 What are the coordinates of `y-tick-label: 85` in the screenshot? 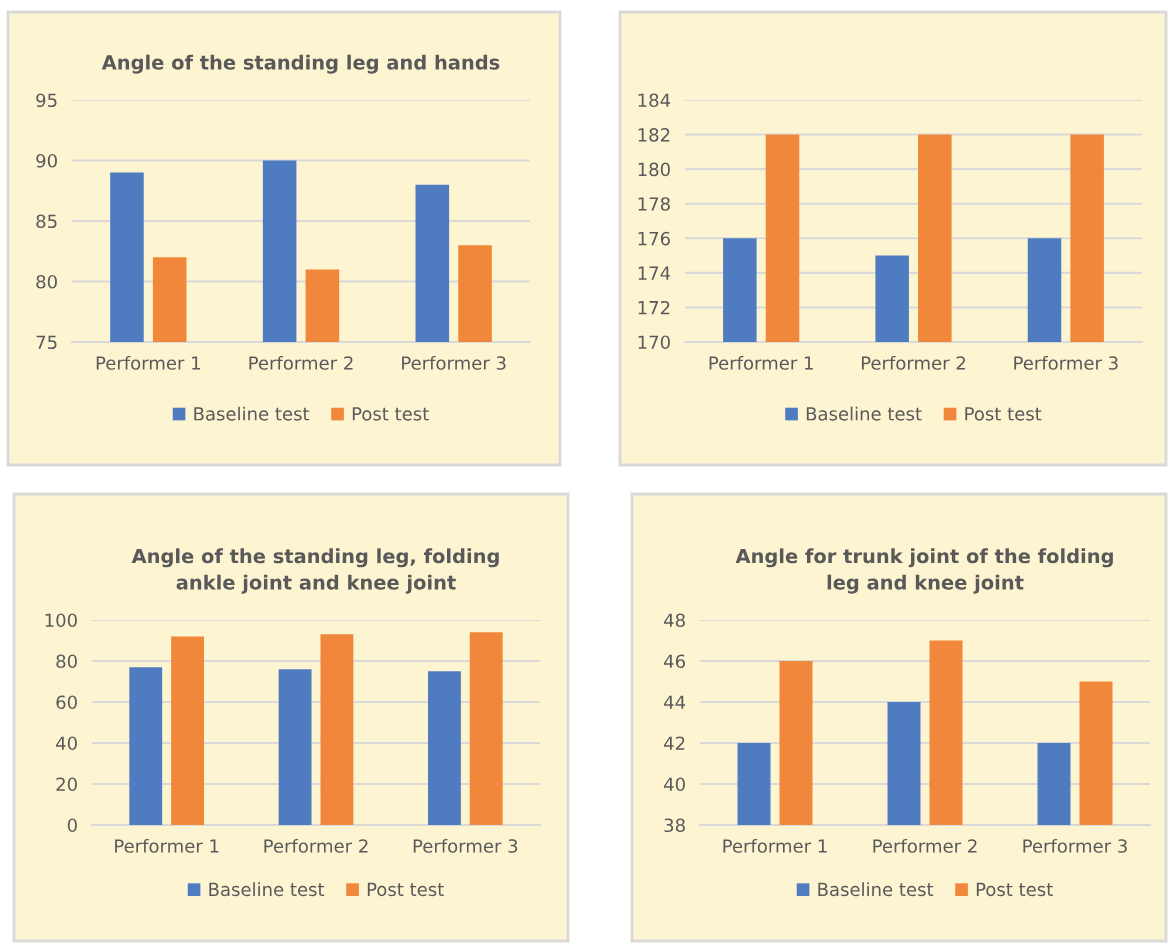 It's located at (46, 221).